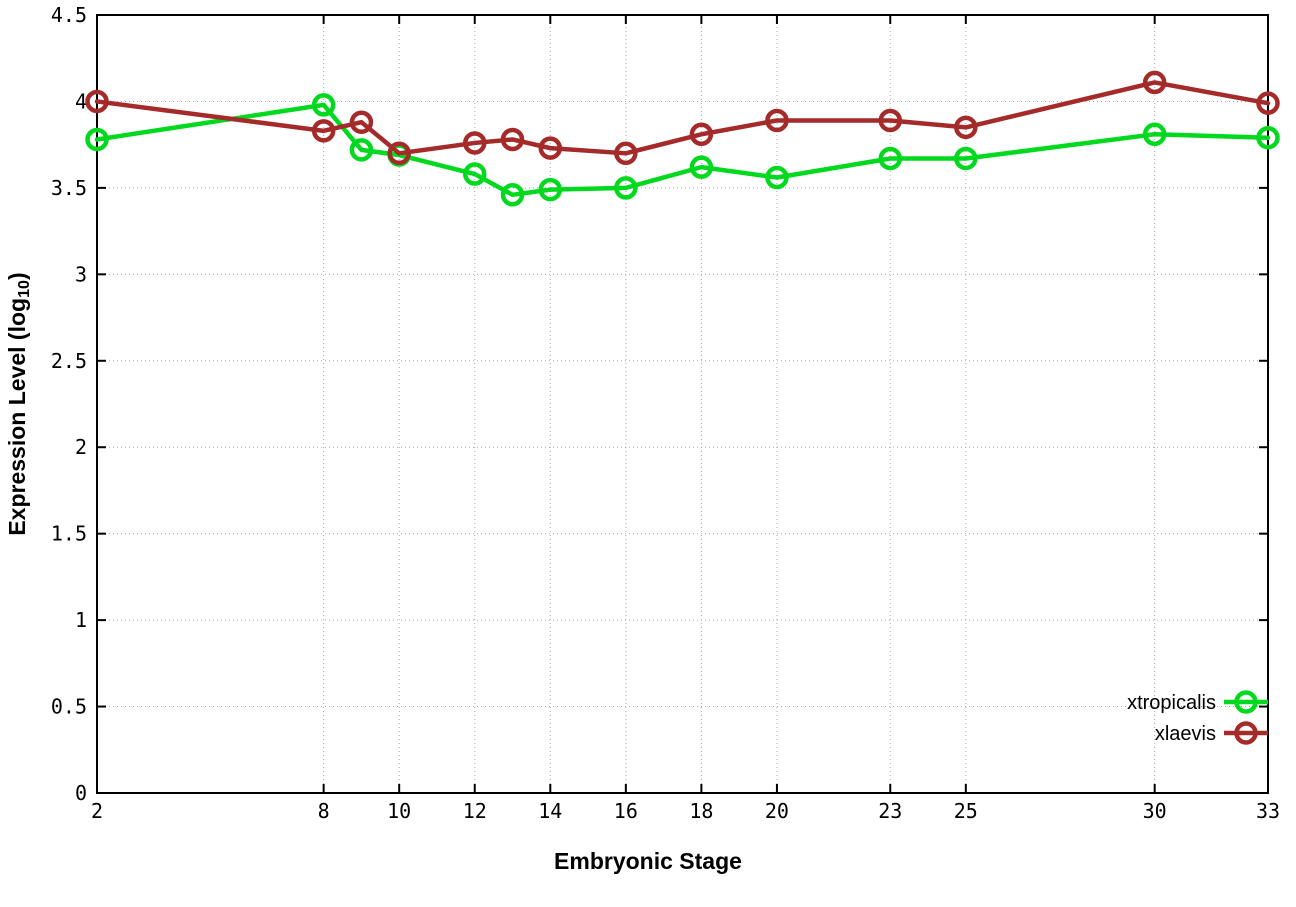  I want to click on y-tick-label: 1.5, so click(69, 534).